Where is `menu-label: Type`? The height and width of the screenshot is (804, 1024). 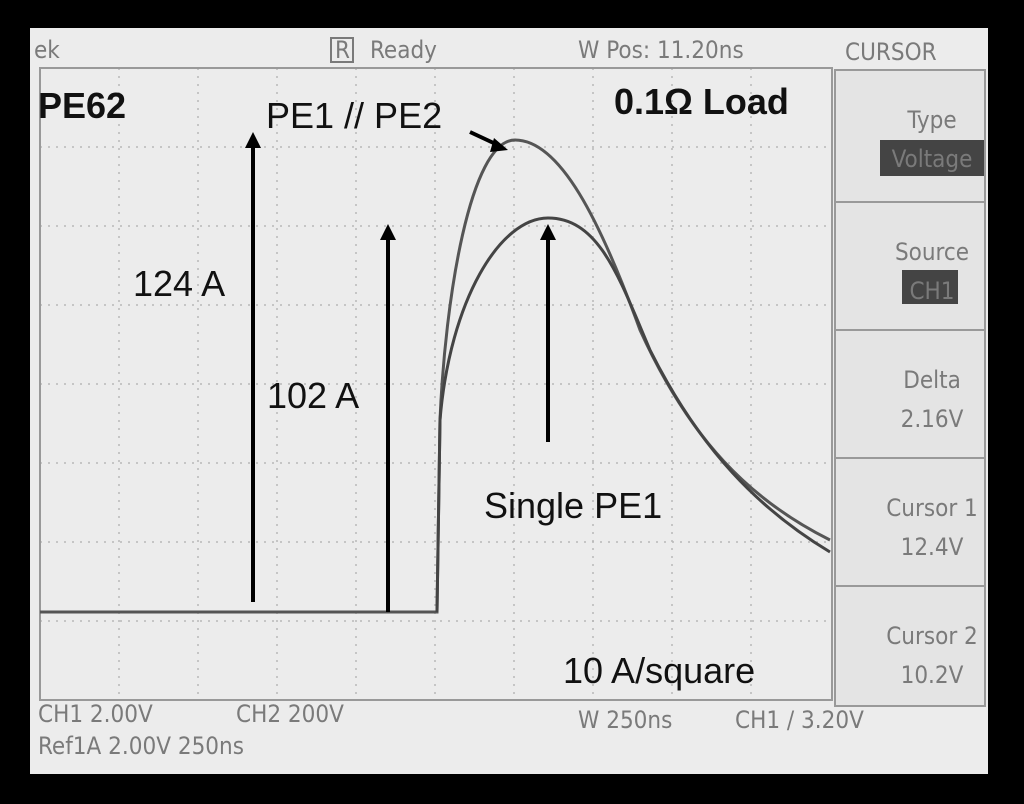 menu-label: Type is located at coordinates (931, 120).